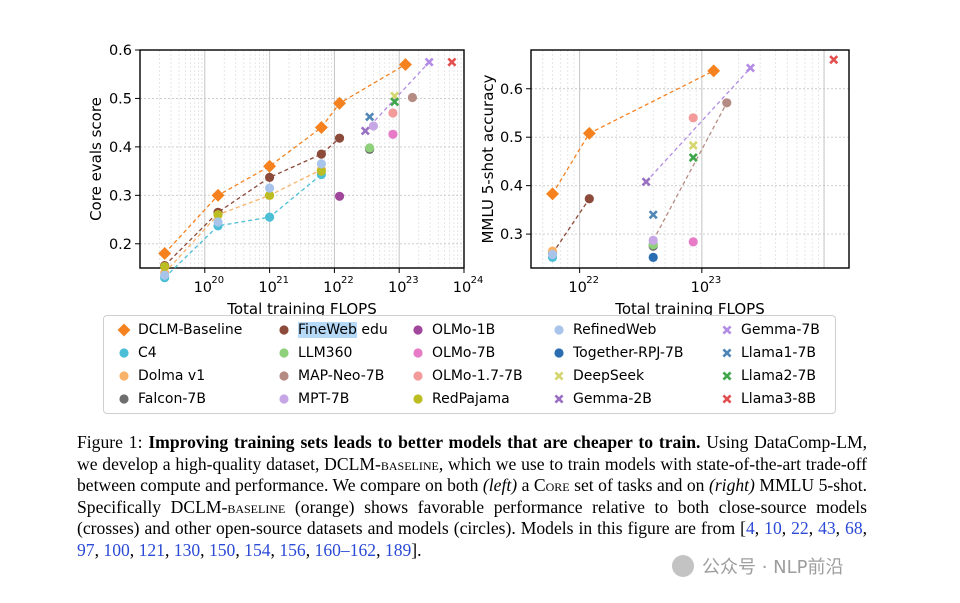 This screenshot has width=960, height=603. What do you see at coordinates (187, 549) in the screenshot?
I see `citation-link: 130` at bounding box center [187, 549].